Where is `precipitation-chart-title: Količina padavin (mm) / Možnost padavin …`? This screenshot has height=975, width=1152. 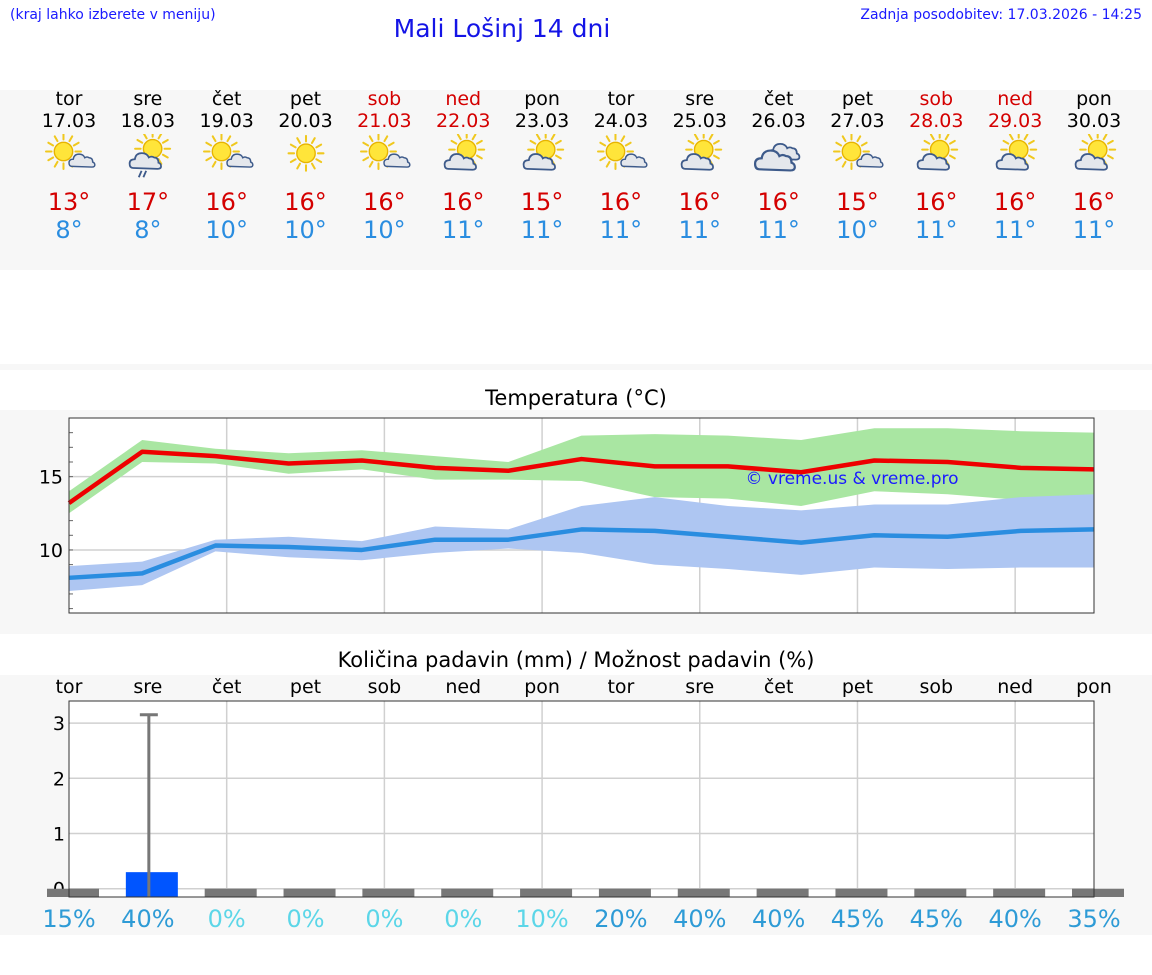
precipitation-chart-title: Količina padavin (mm) / Možnost padavin … is located at coordinates (576, 660).